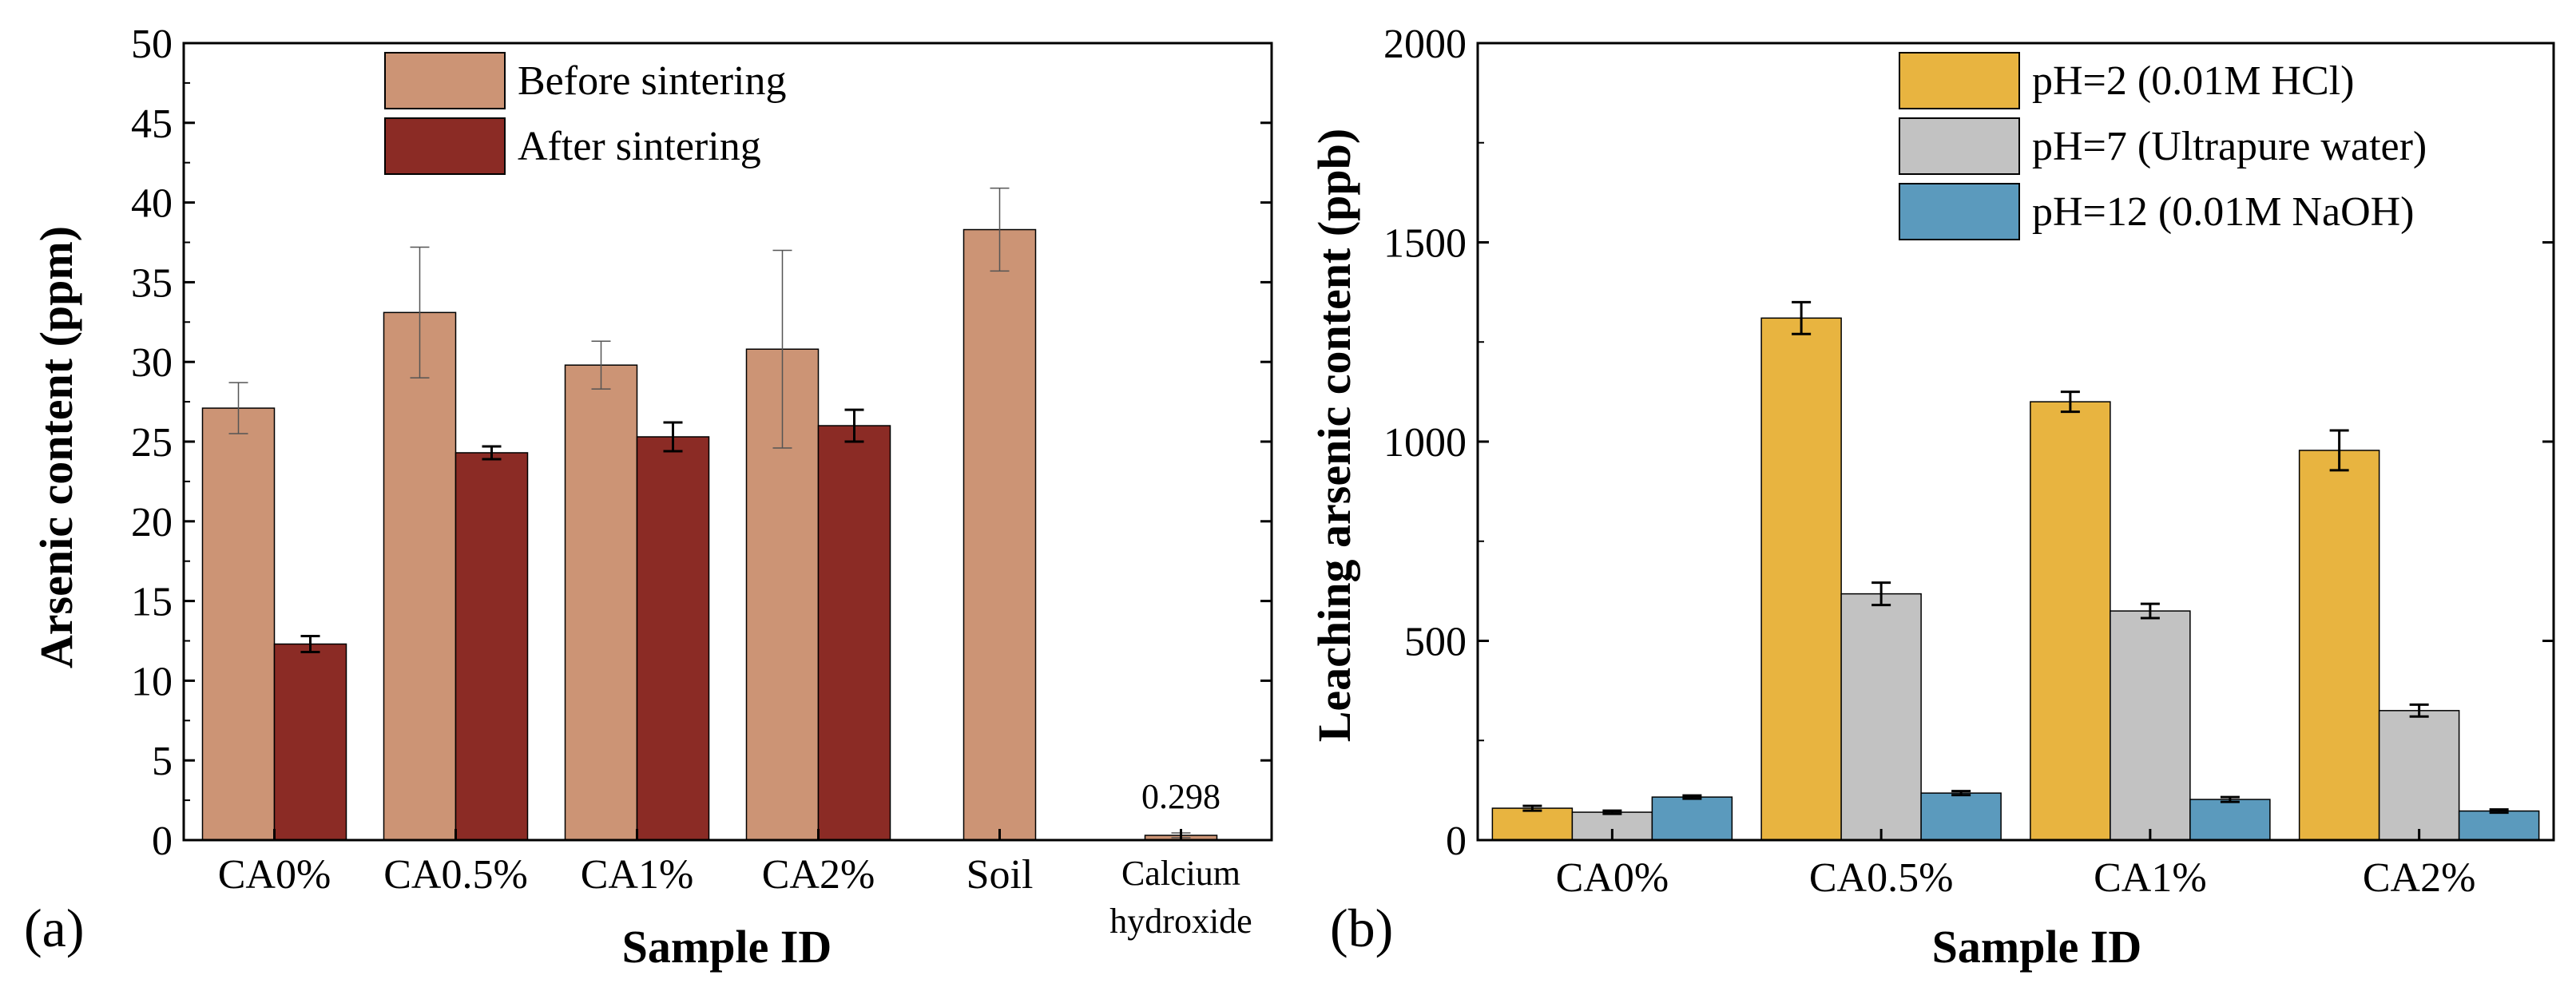 This screenshot has height=1007, width=2576. What do you see at coordinates (1181, 797) in the screenshot?
I see `panel-a-annotation: 0.298` at bounding box center [1181, 797].